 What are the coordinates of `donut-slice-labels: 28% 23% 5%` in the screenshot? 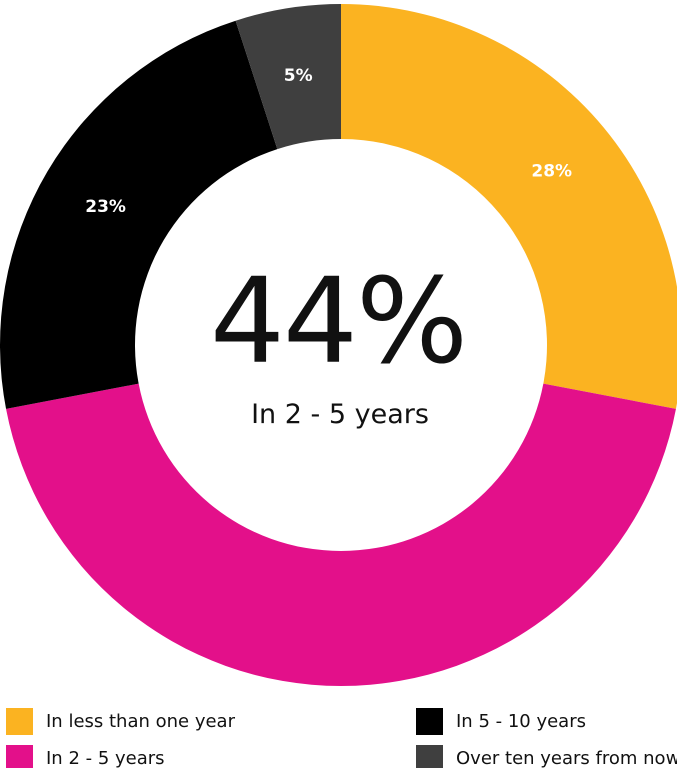 It's located at (328, 141).